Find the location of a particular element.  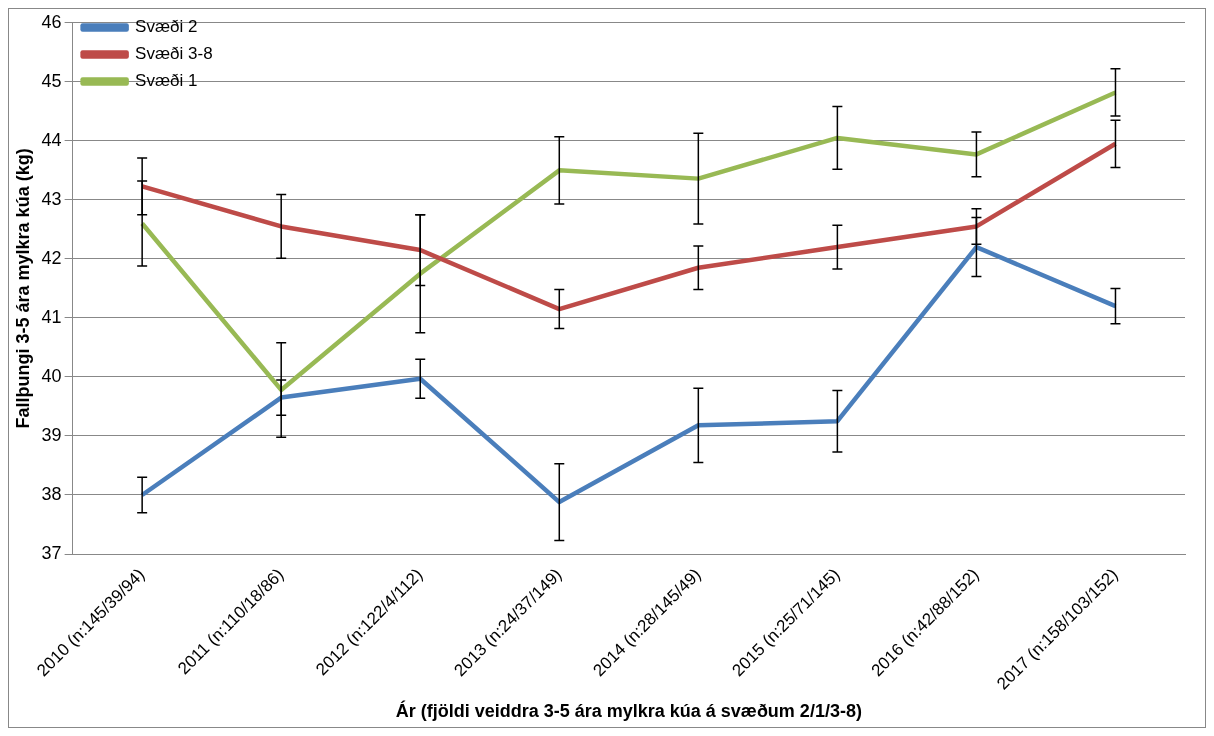

y-tick-label: 38 is located at coordinates (51, 493).